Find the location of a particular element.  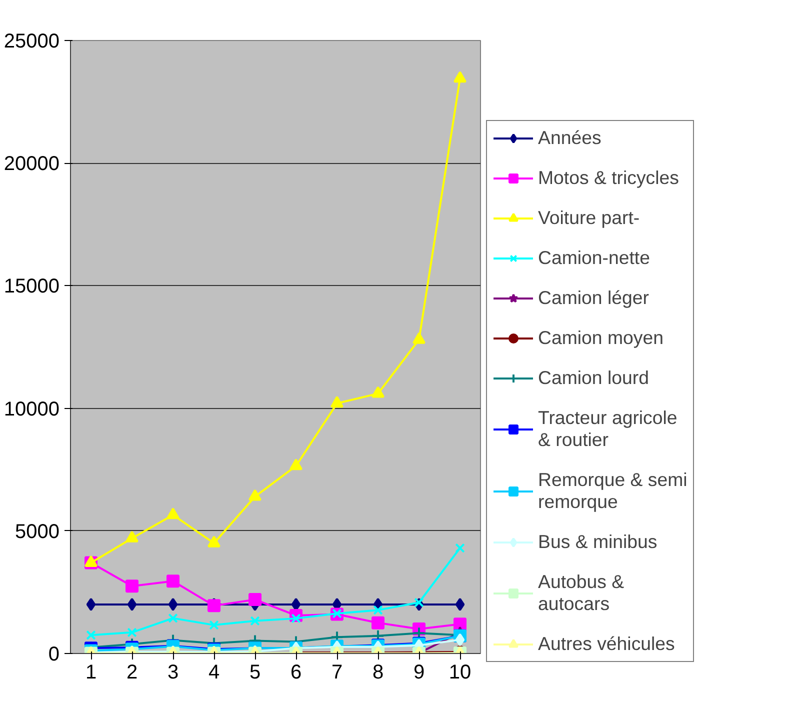

legend-label: Camion moyen is located at coordinates (601, 338).